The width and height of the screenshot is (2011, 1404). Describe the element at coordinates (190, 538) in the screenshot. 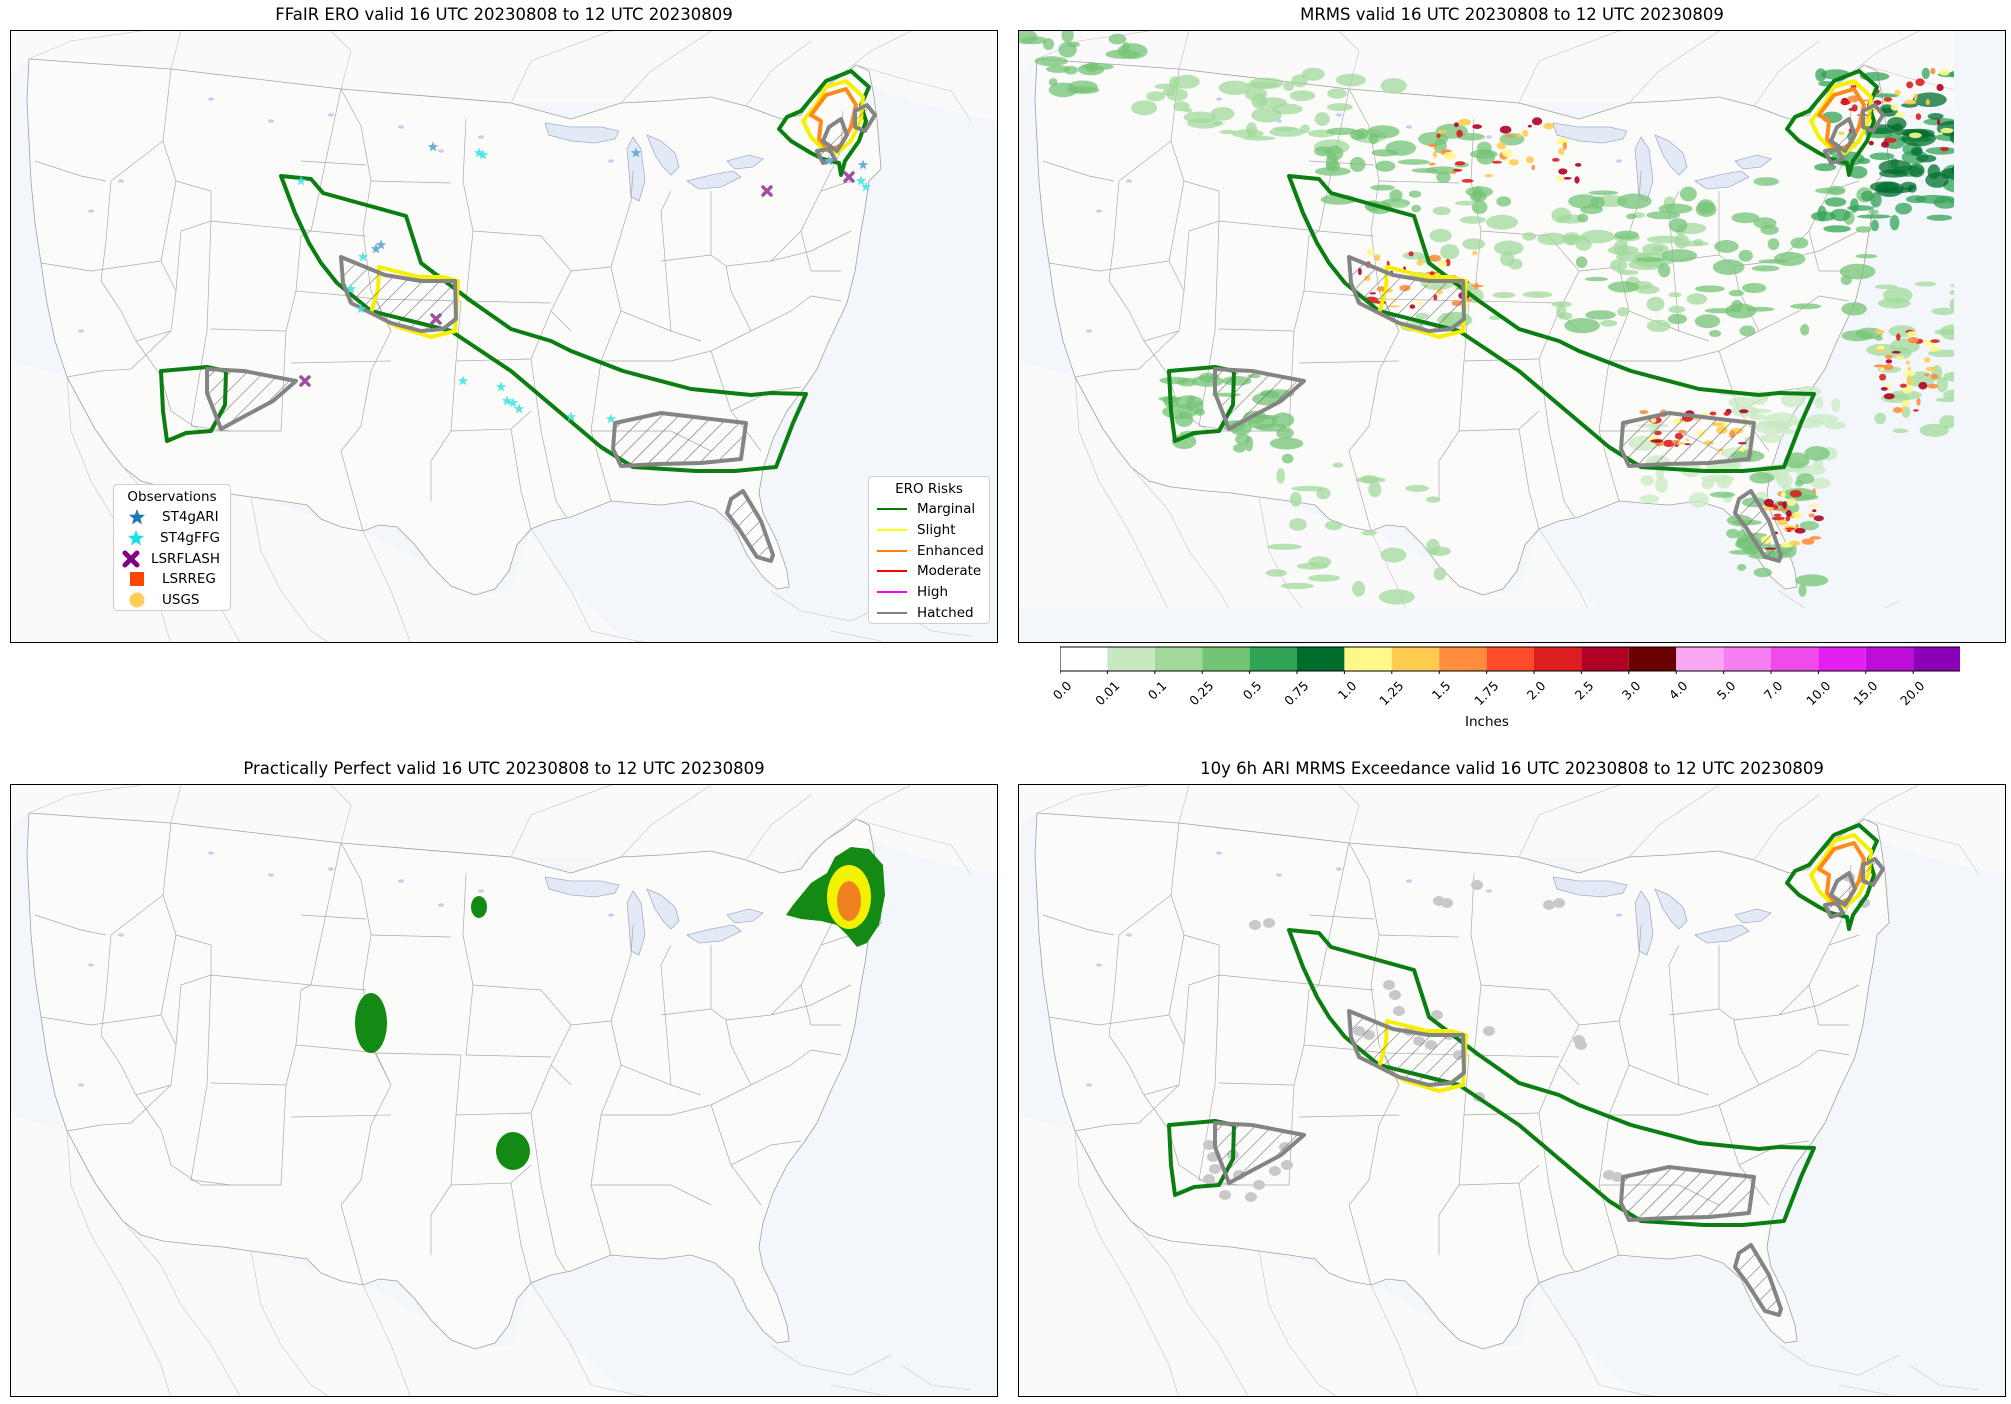

I see `obs-legend-label: ST4gFFG` at that location.